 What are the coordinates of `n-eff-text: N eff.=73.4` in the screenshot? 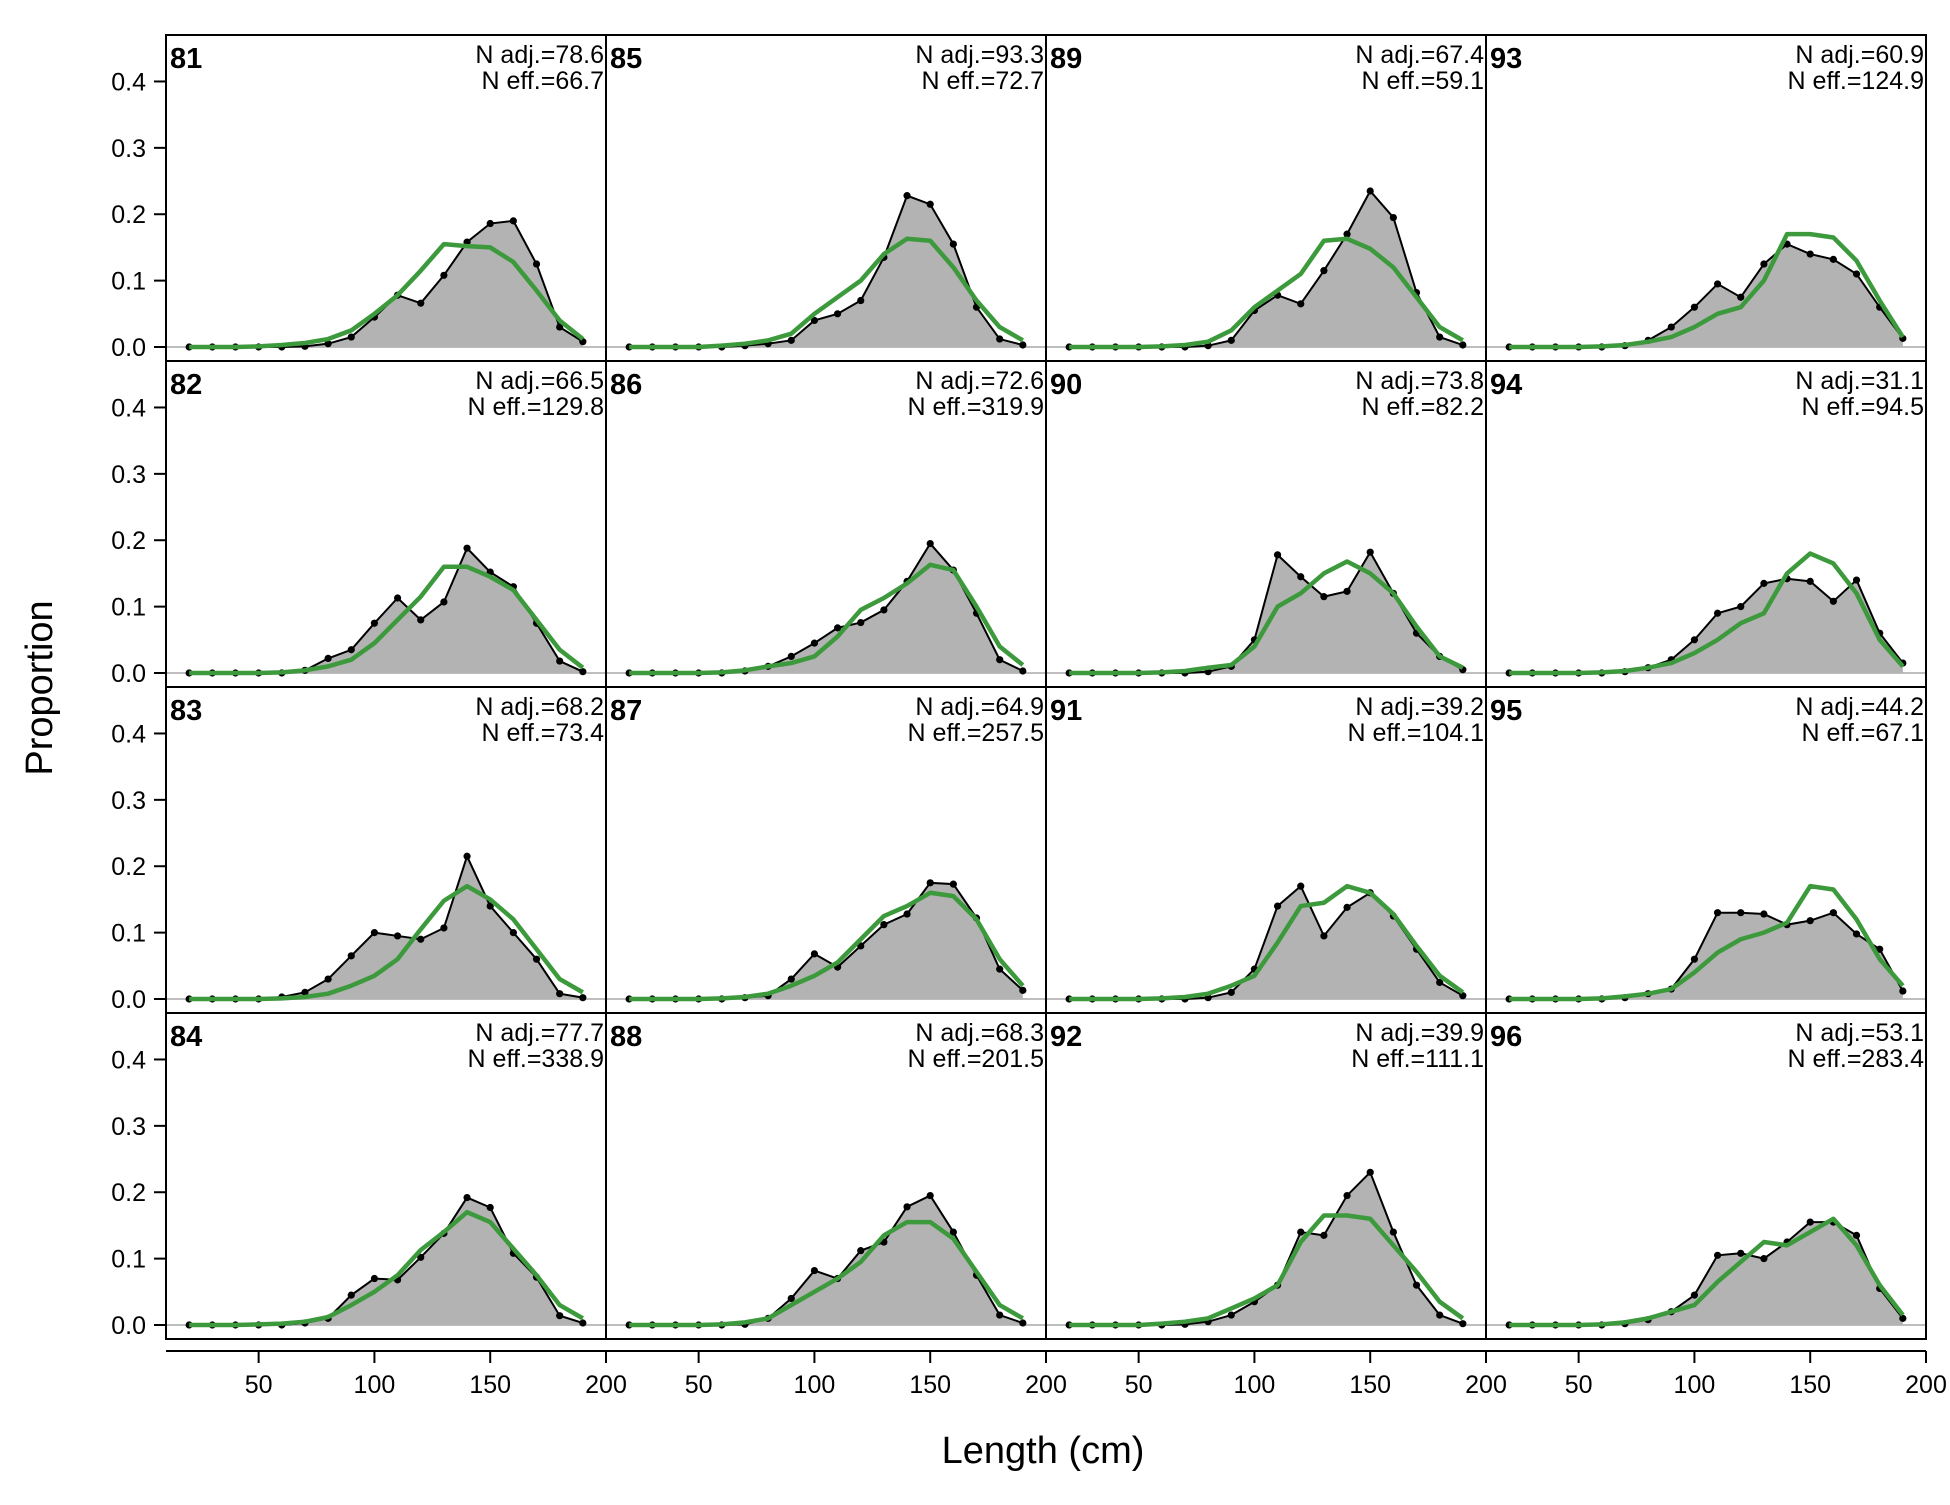 It's located at (542, 733).